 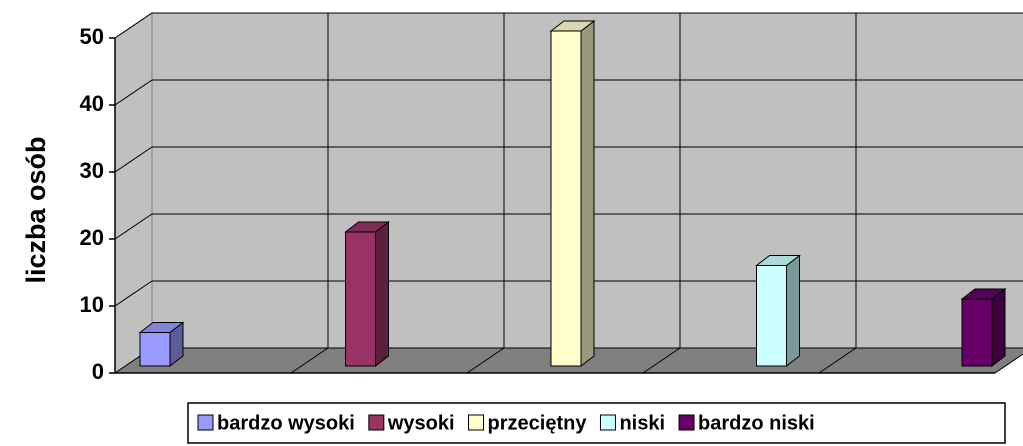 What do you see at coordinates (538, 423) in the screenshot?
I see `legend-label: przeciętny` at bounding box center [538, 423].